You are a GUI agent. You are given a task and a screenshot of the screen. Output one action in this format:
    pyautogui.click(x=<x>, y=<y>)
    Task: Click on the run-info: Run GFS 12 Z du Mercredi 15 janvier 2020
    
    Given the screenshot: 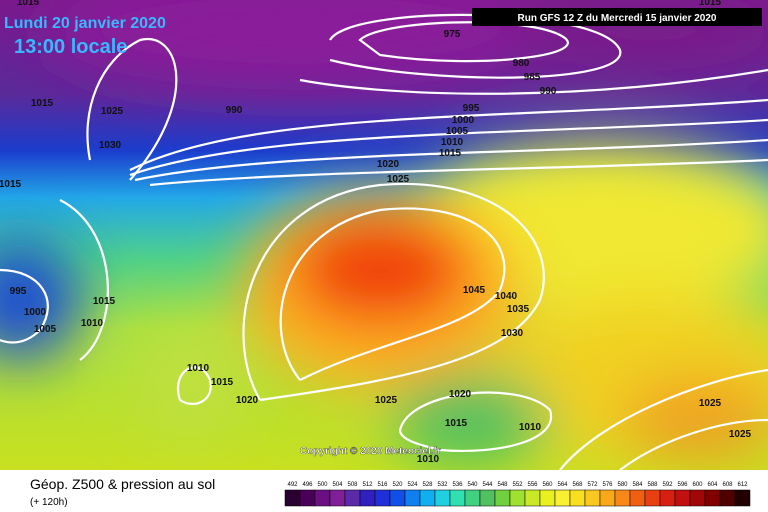 What is the action you would take?
    pyautogui.click(x=617, y=18)
    